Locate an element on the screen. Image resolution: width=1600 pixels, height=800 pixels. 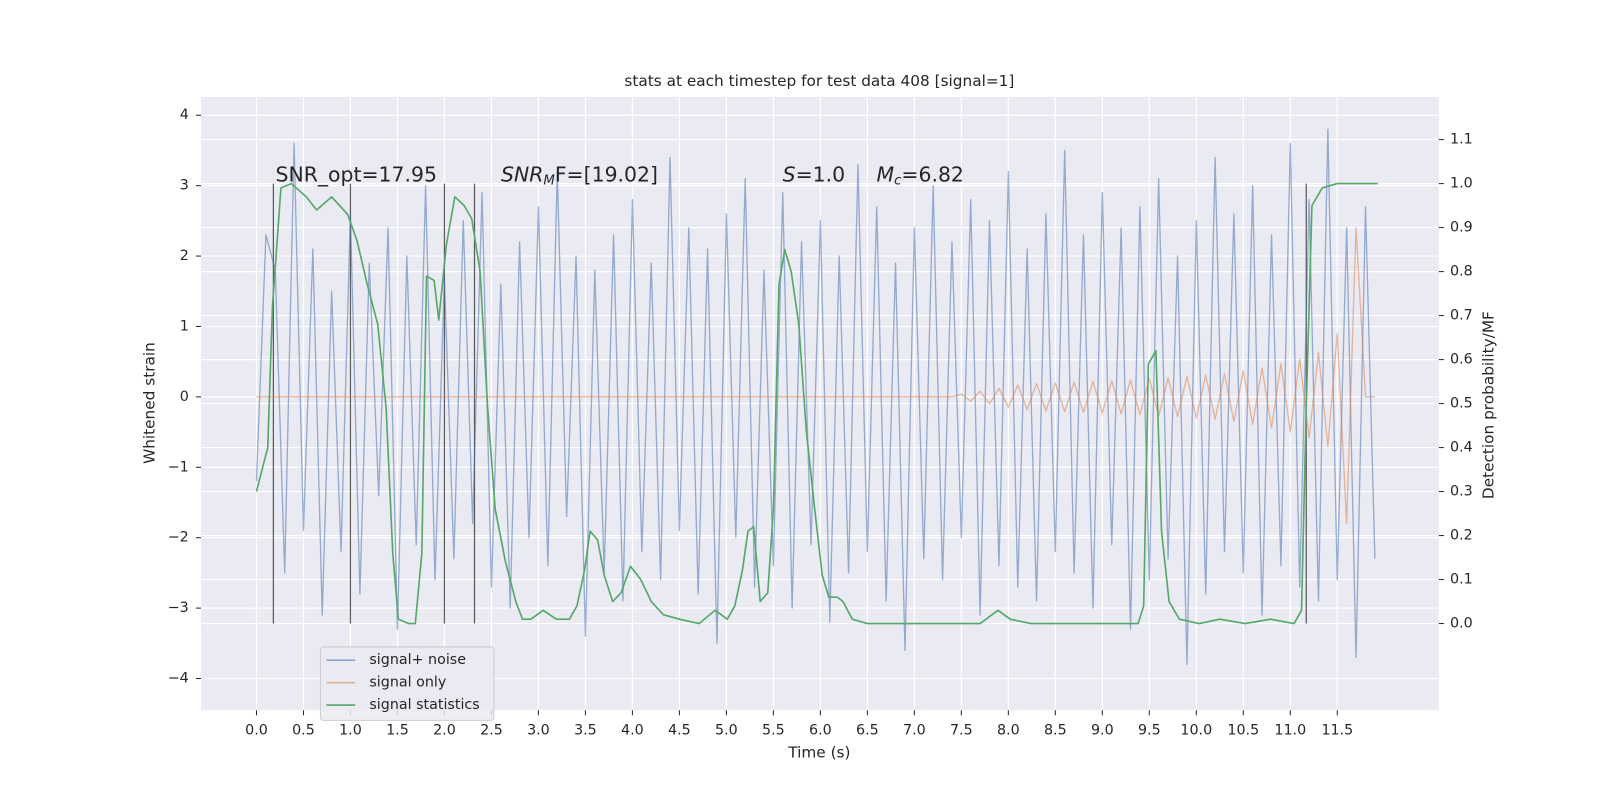
annotation-part: S is located at coordinates (789, 175).